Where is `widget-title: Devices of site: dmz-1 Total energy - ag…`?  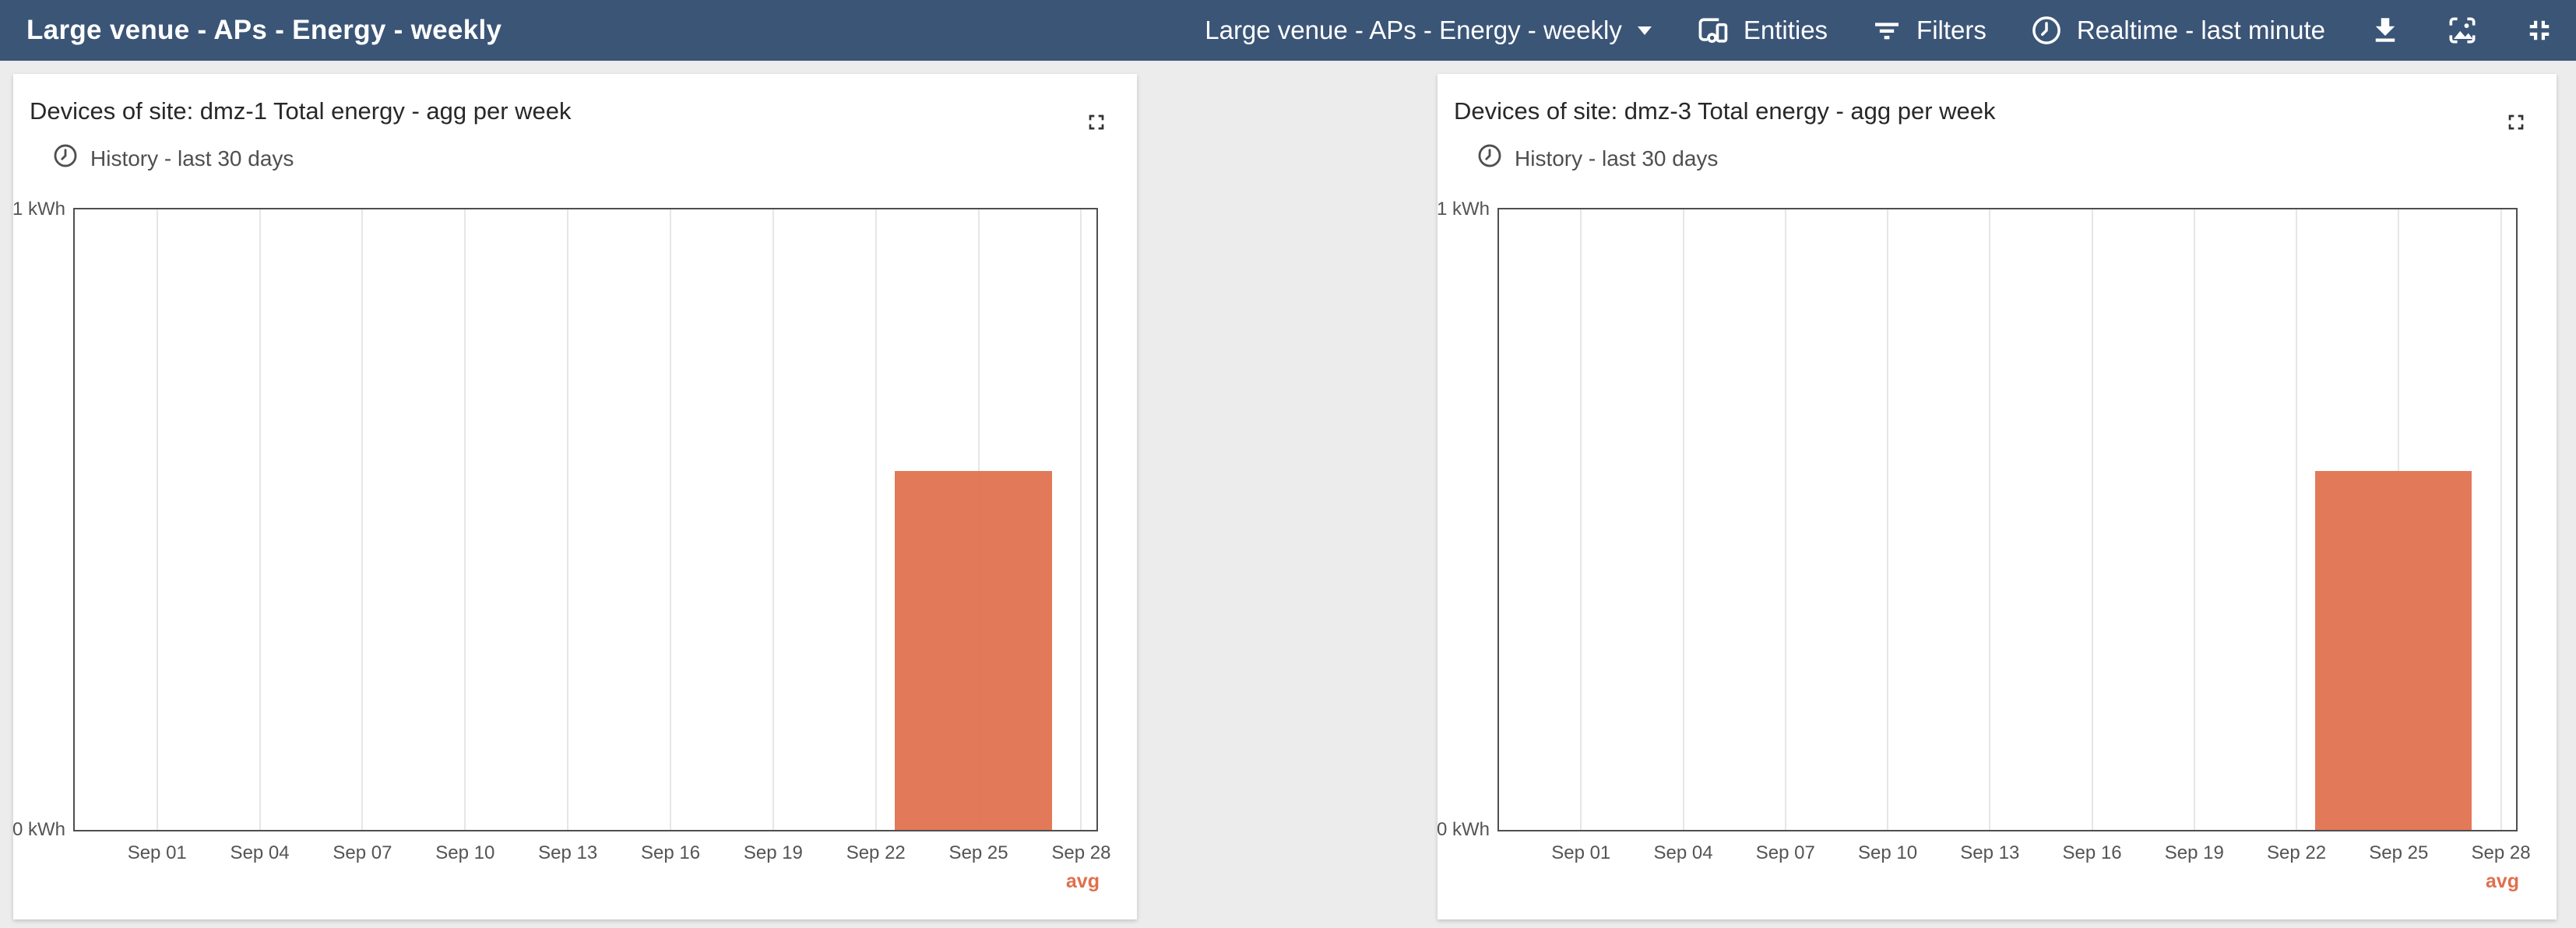
widget-title: Devices of site: dmz-1 Total energy - ag… is located at coordinates (301, 111).